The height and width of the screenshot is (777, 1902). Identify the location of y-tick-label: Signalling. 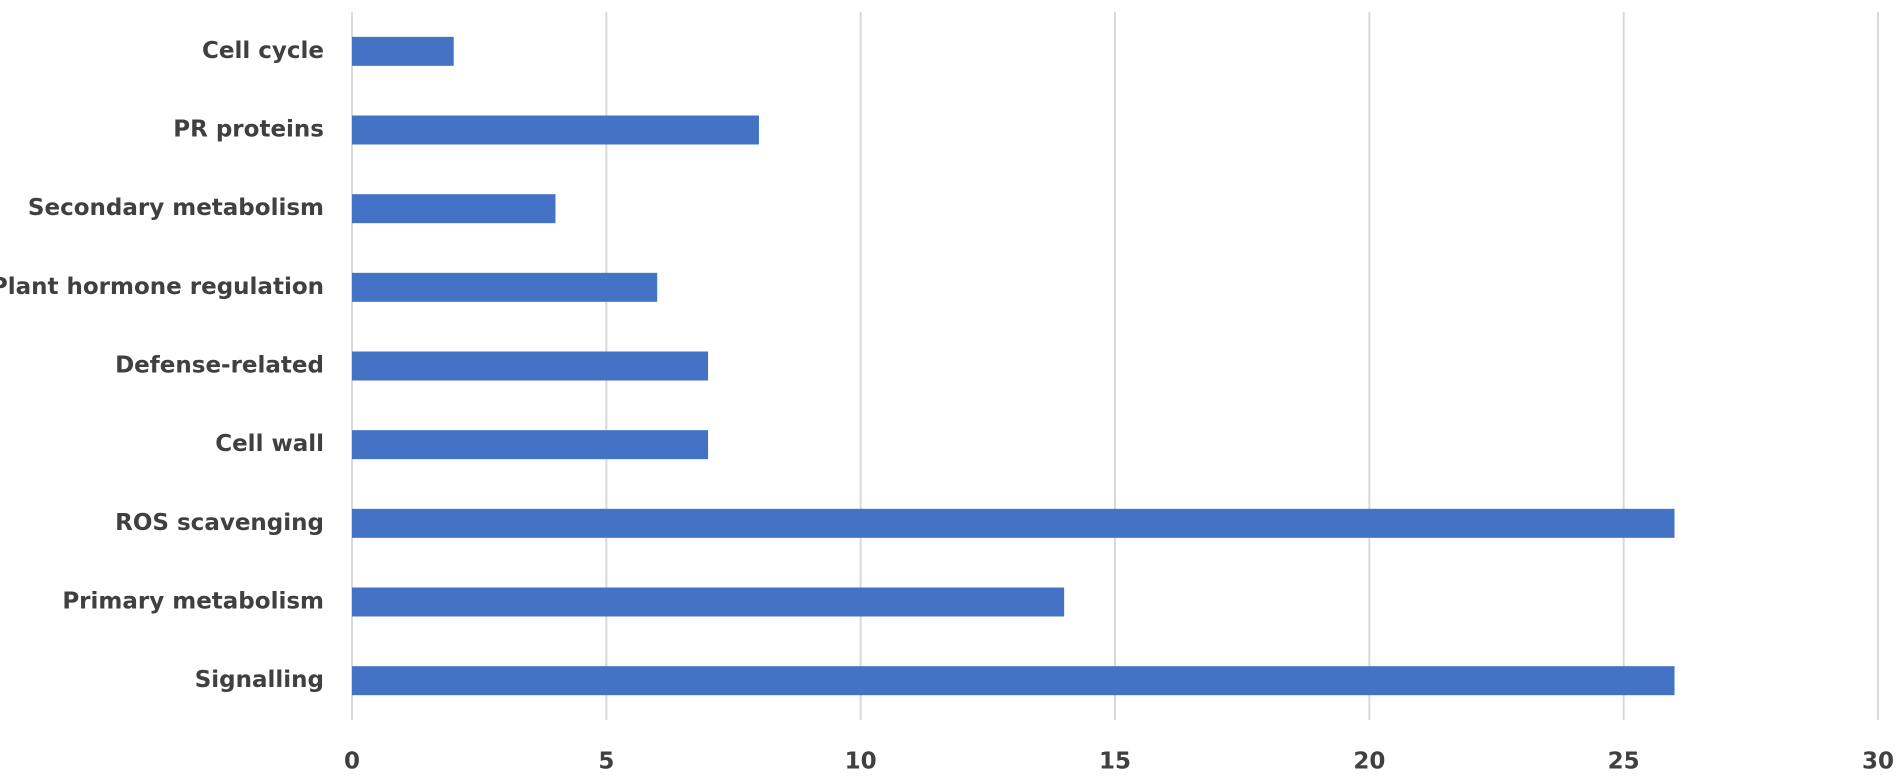
(259, 680).